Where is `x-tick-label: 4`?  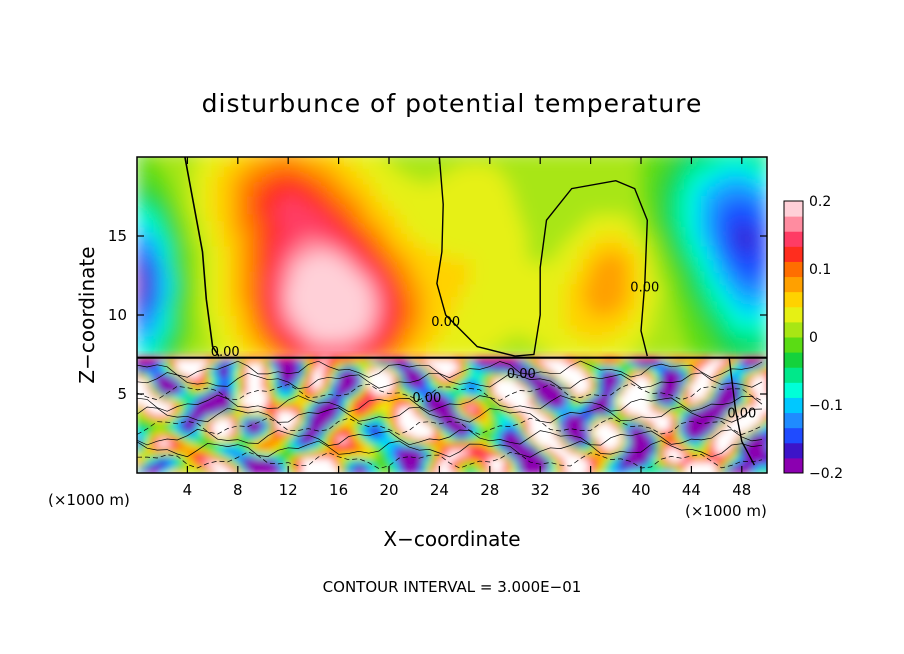 x-tick-label: 4 is located at coordinates (188, 490).